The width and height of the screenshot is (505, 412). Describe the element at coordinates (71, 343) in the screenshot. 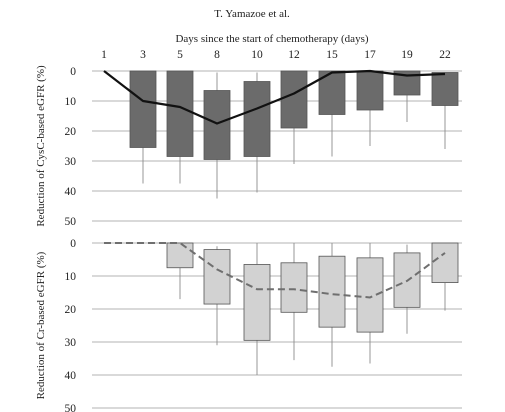

I see `cr-y-tick-label: 30` at that location.